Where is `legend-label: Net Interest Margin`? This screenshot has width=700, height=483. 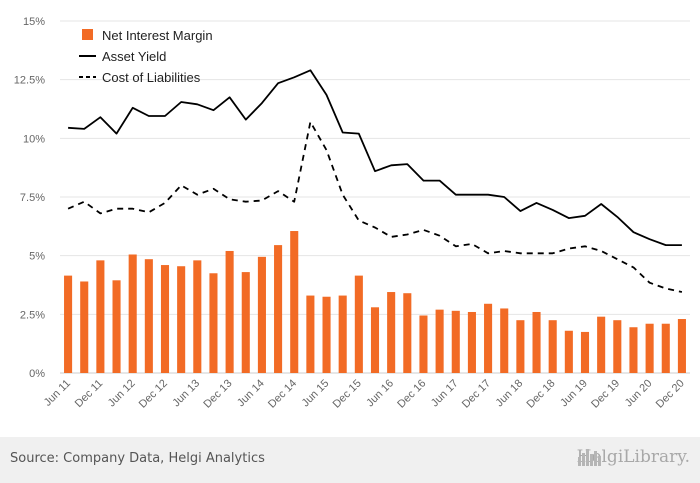
legend-label: Net Interest Margin is located at coordinates (157, 35).